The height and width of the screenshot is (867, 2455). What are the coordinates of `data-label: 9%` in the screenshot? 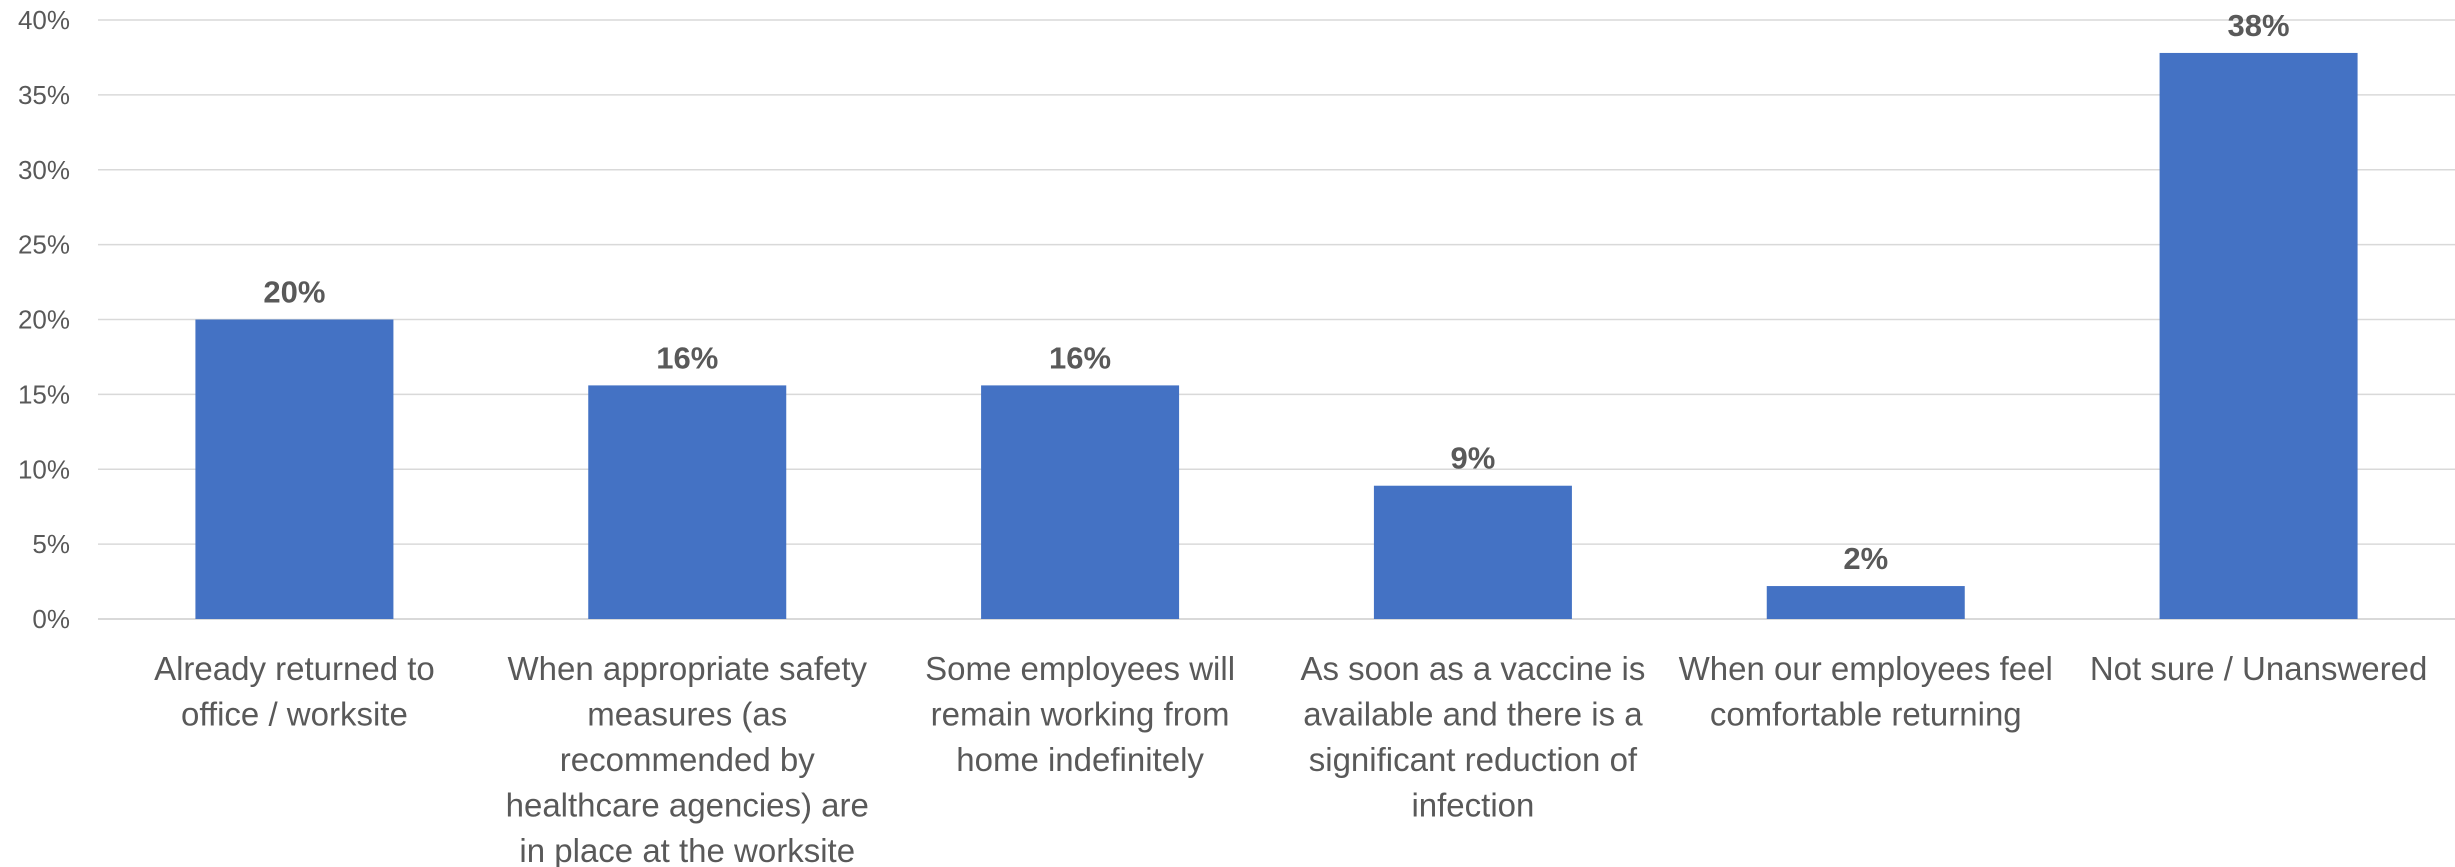 It's located at (1473, 458).